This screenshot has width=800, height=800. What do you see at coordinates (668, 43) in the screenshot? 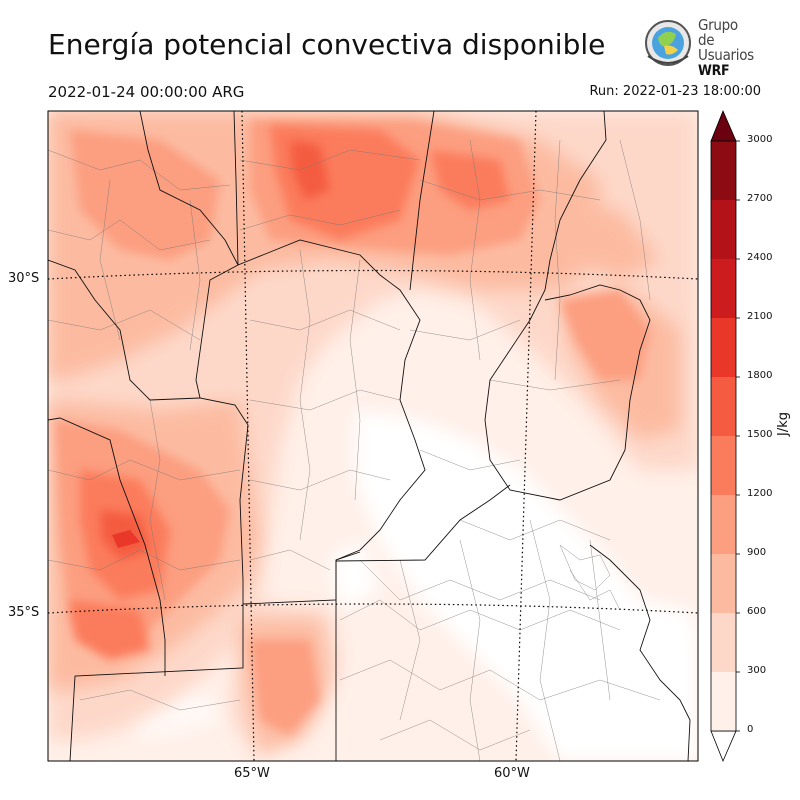
I see `globe-icon` at bounding box center [668, 43].